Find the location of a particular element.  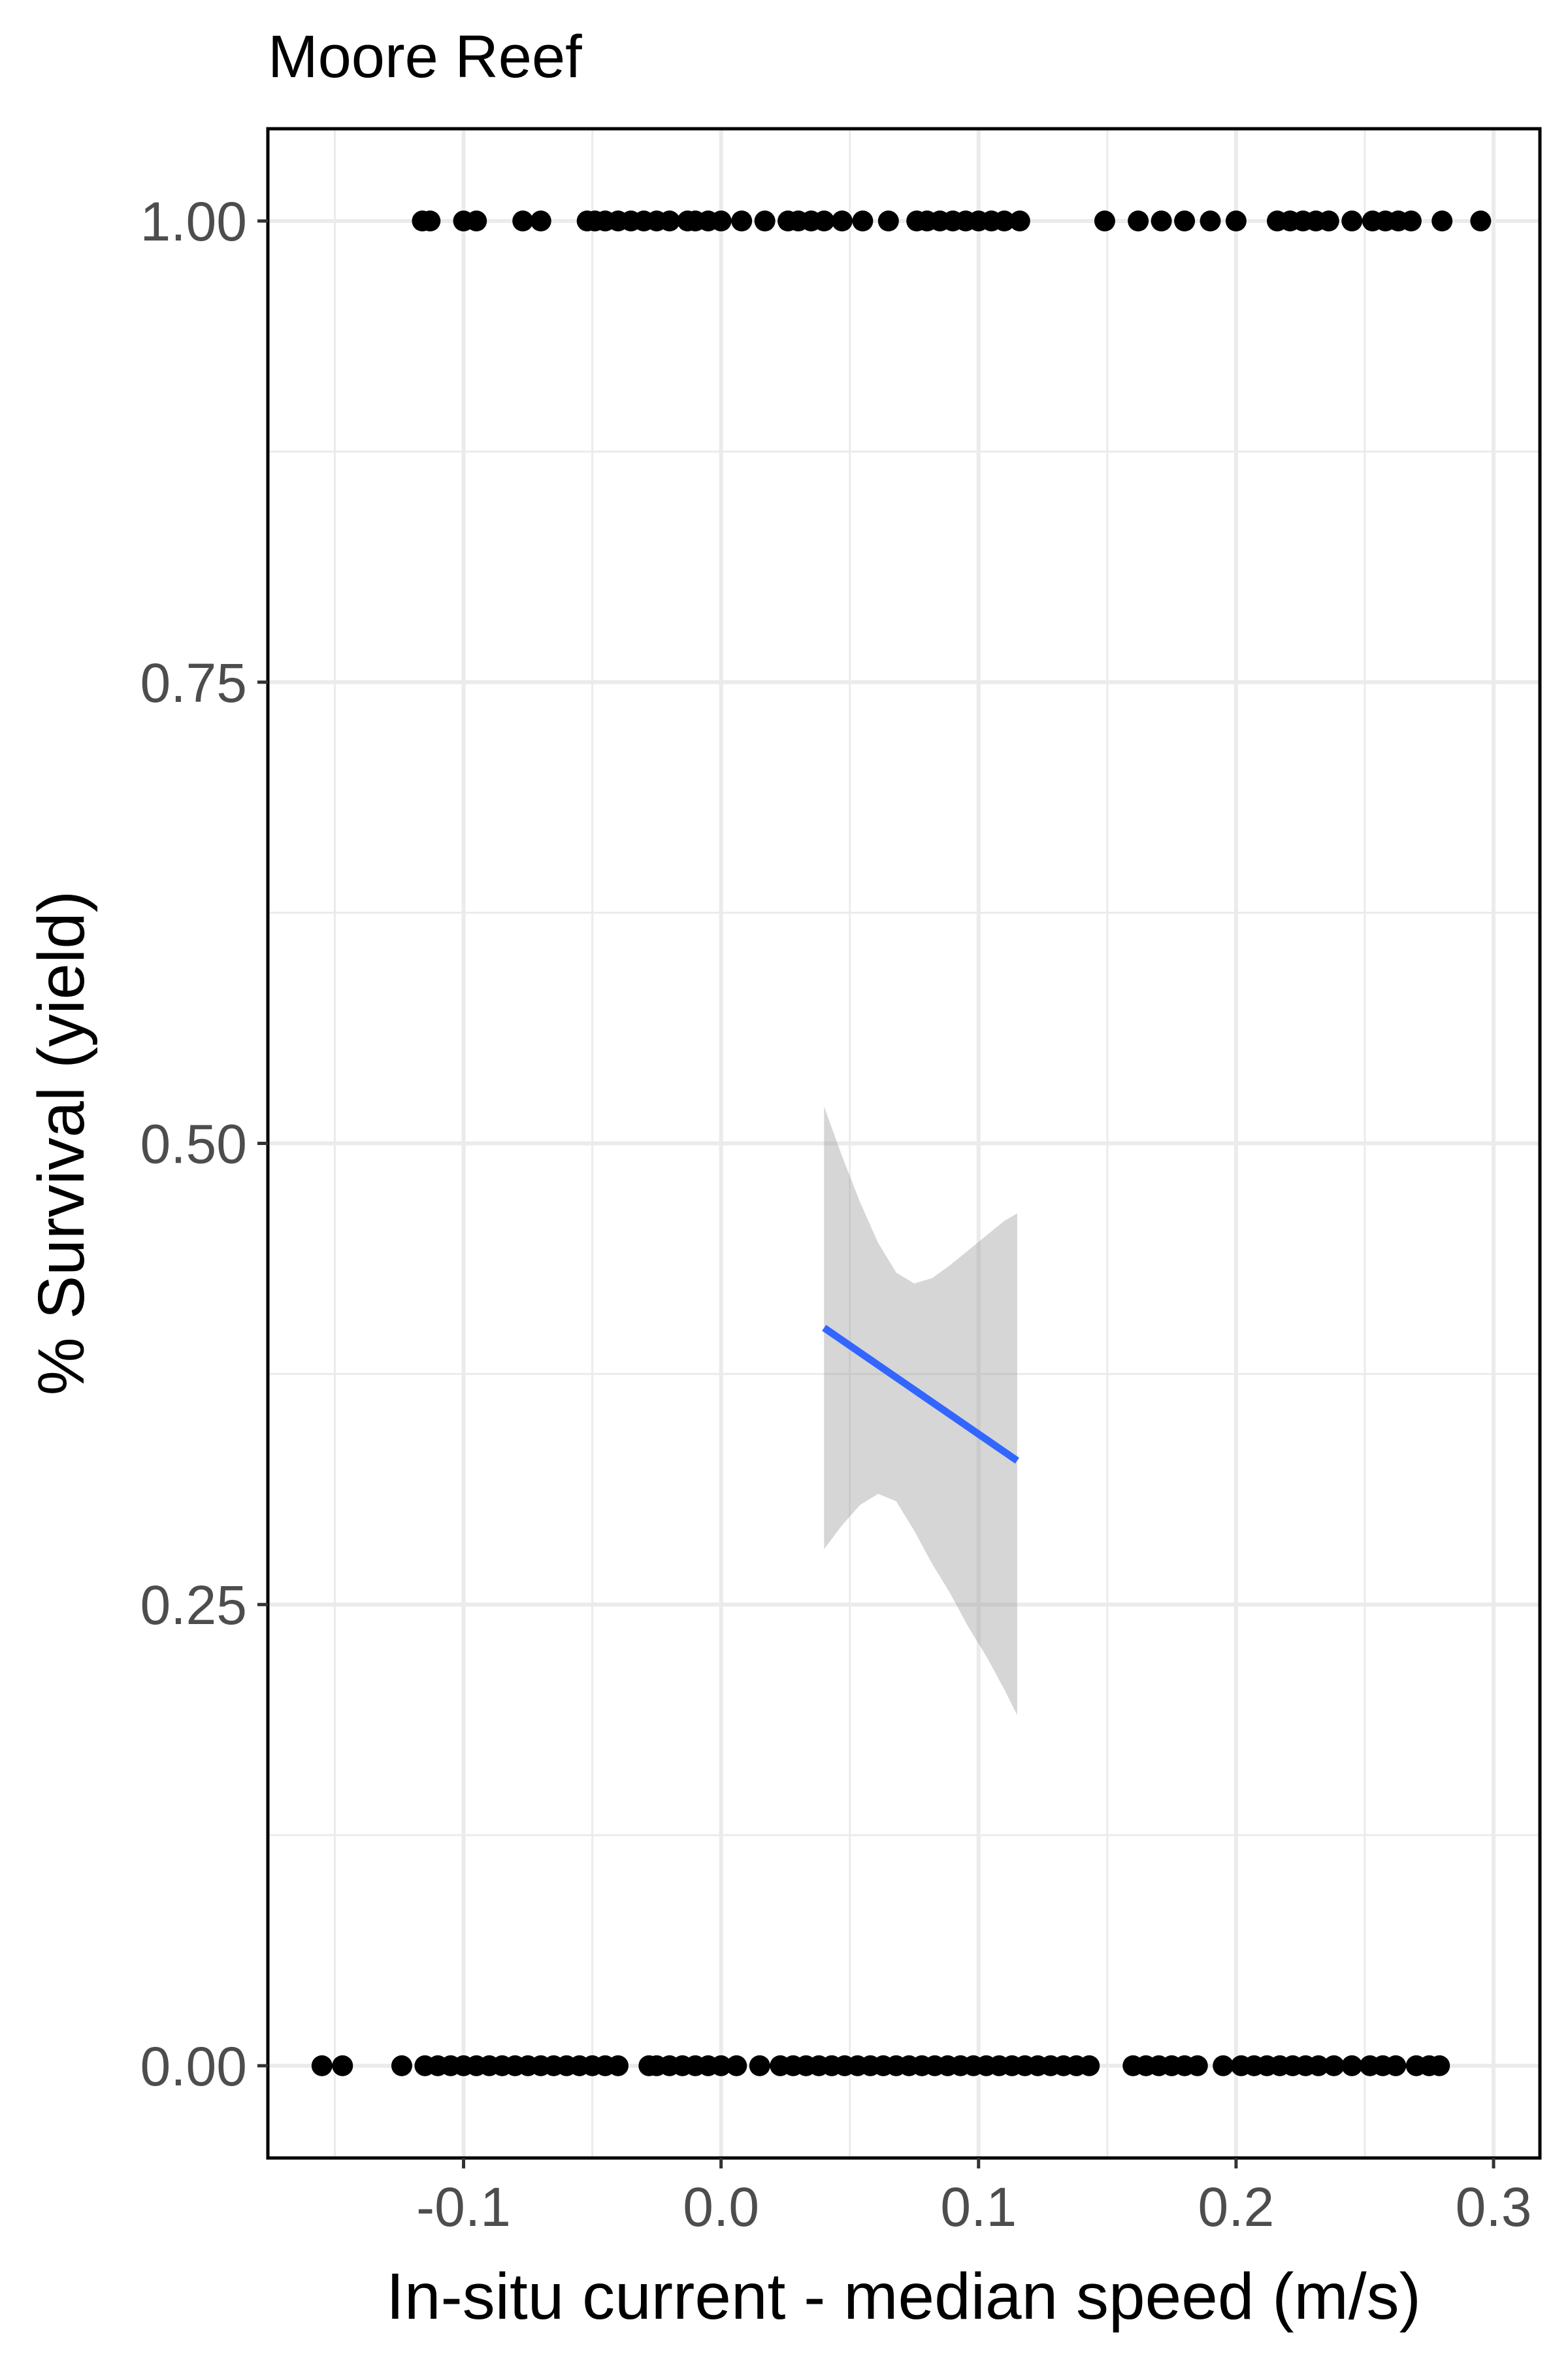

confidence-band-layer is located at coordinates (920, 1411).